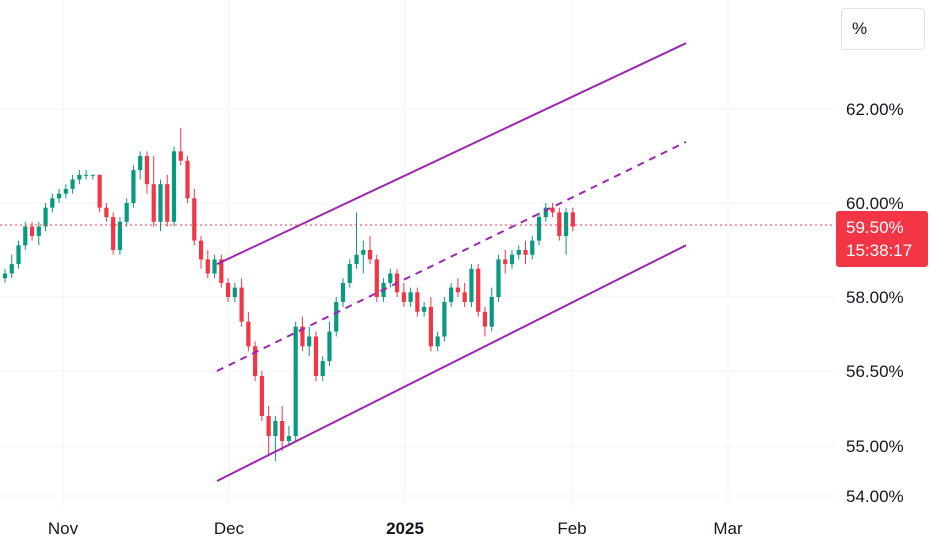  I want to click on last-price-value: 59.50%, so click(875, 227).